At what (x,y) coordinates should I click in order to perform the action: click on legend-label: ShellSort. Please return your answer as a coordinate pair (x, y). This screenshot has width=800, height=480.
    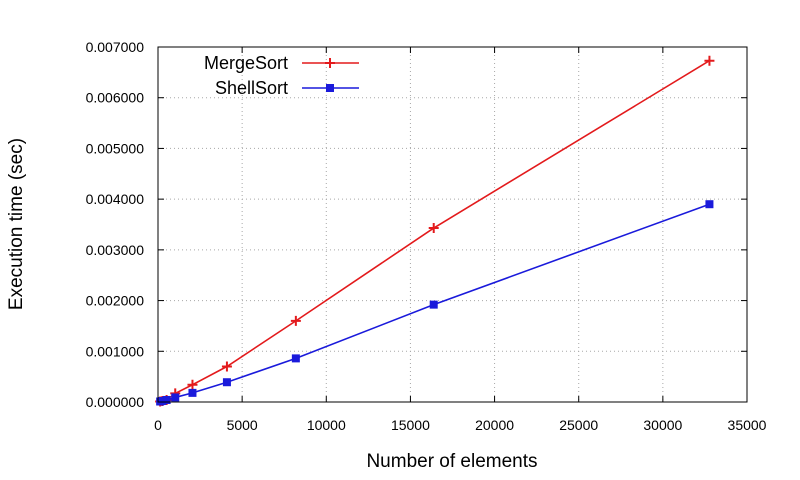
    Looking at the image, I should click on (251, 88).